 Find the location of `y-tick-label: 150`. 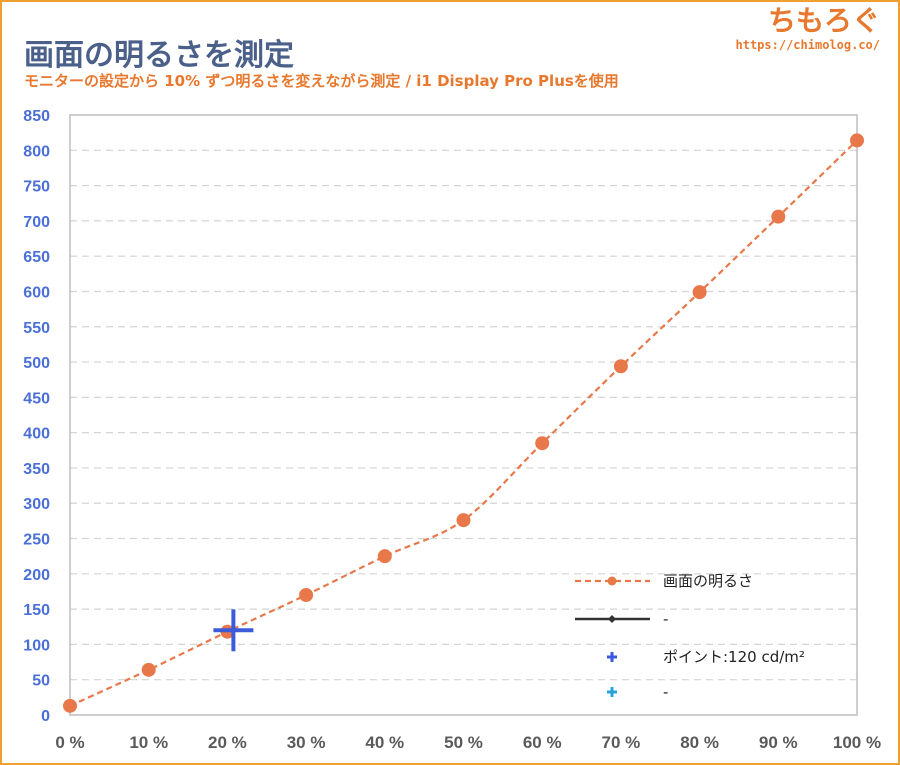

y-tick-label: 150 is located at coordinates (36, 610).